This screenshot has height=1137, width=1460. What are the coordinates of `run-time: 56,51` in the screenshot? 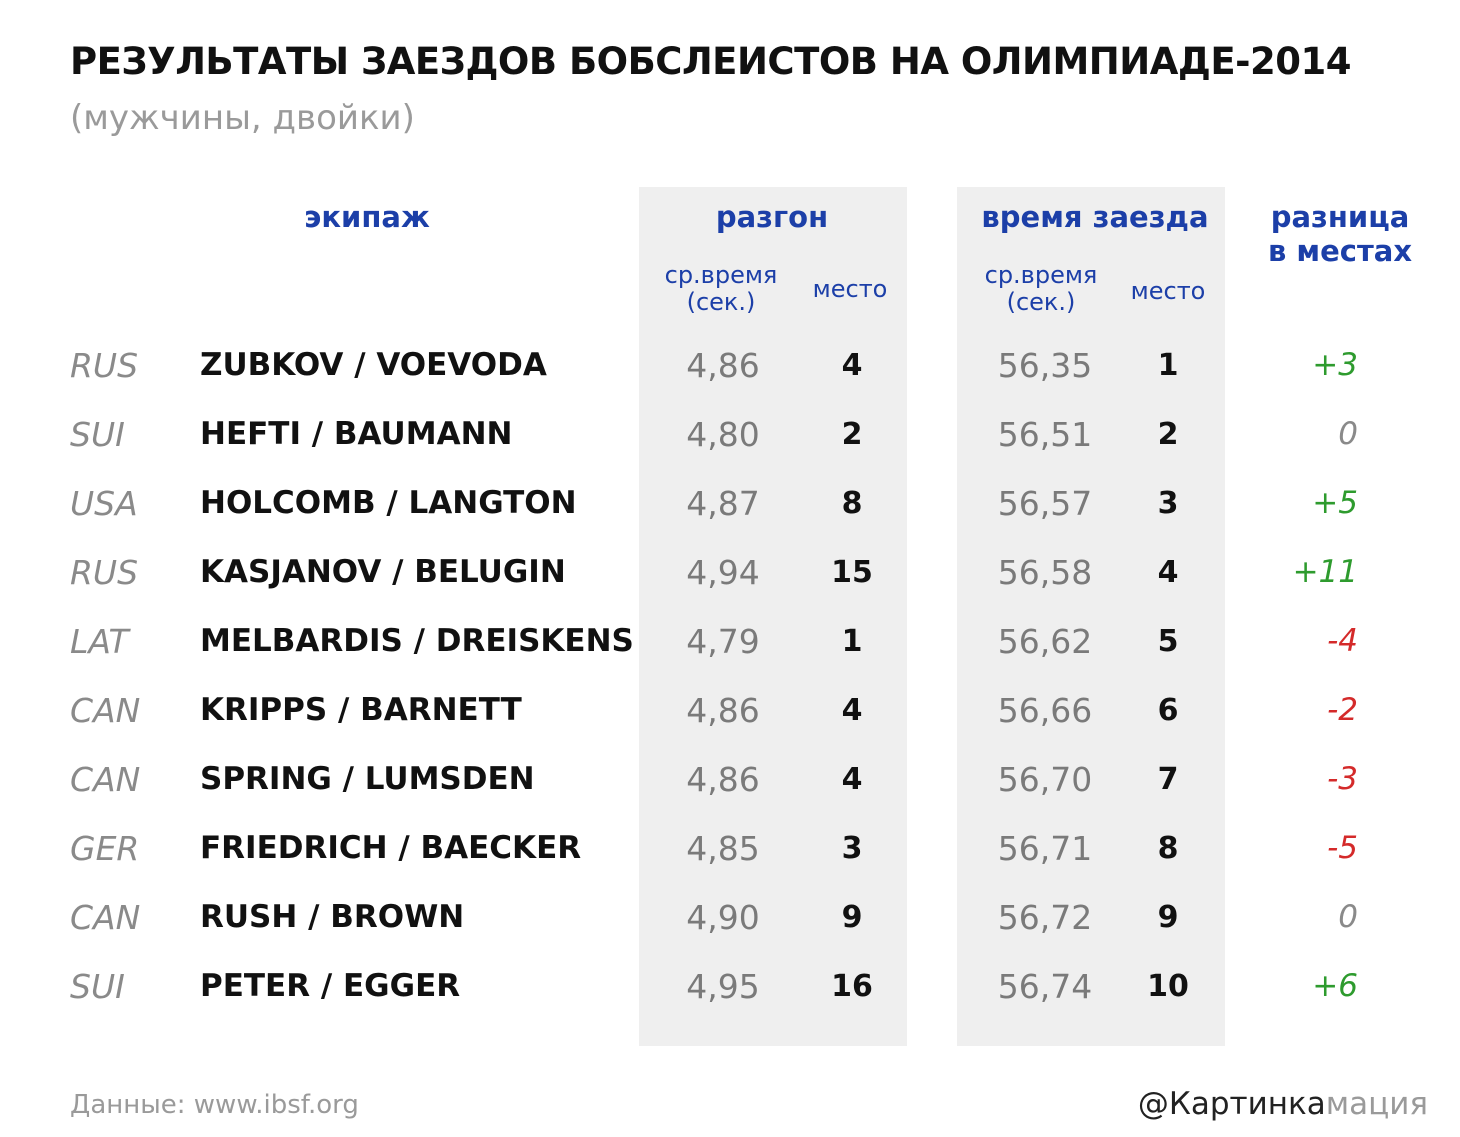 It's located at (1045, 434).